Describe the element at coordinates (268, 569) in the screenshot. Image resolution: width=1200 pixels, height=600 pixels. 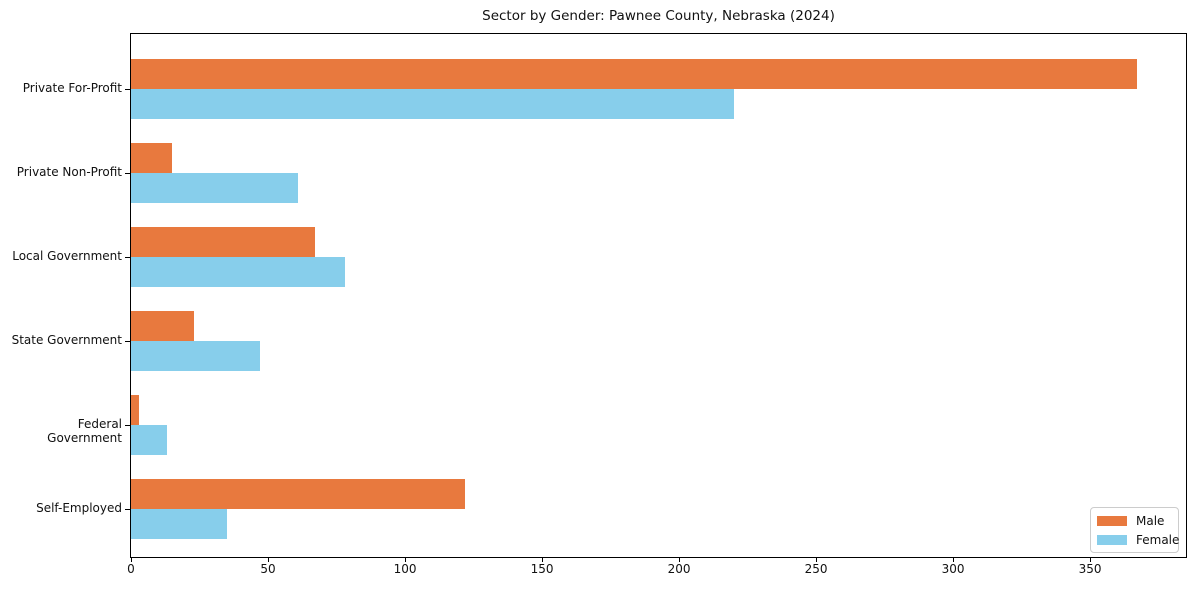
I see `x-tick-label-50: 50` at that location.